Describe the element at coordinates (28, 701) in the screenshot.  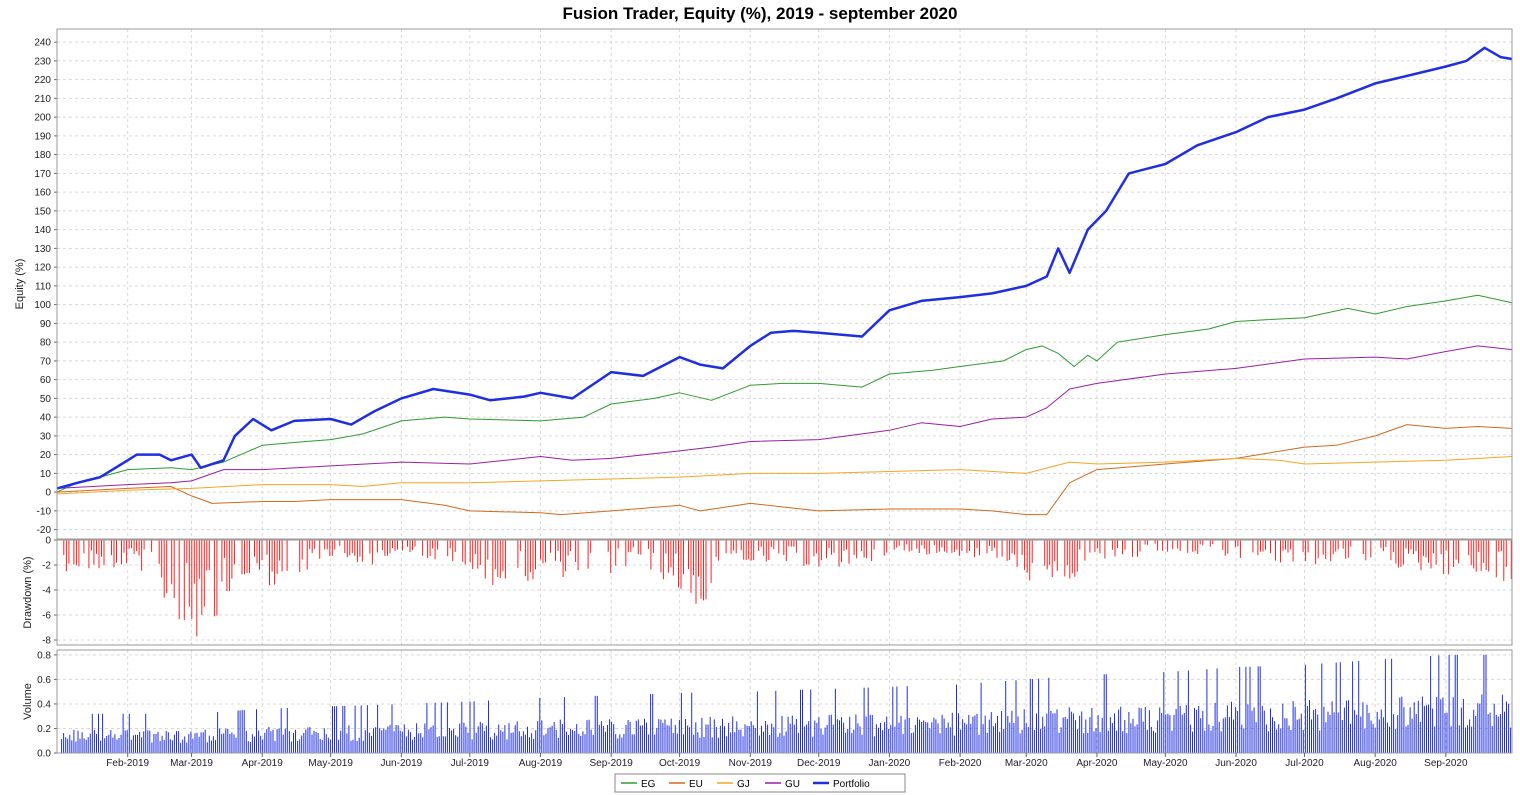
I see `volume-y-axis-label: Volume` at that location.